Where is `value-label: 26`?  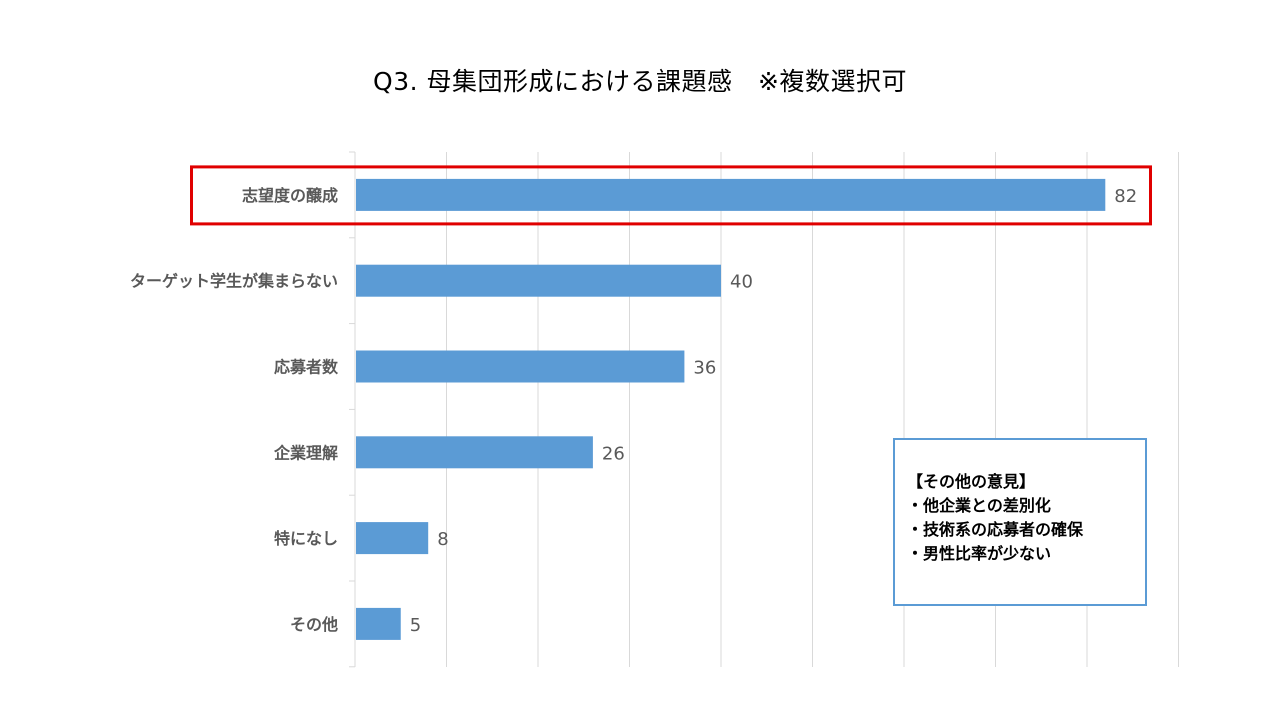
value-label: 26 is located at coordinates (613, 453).